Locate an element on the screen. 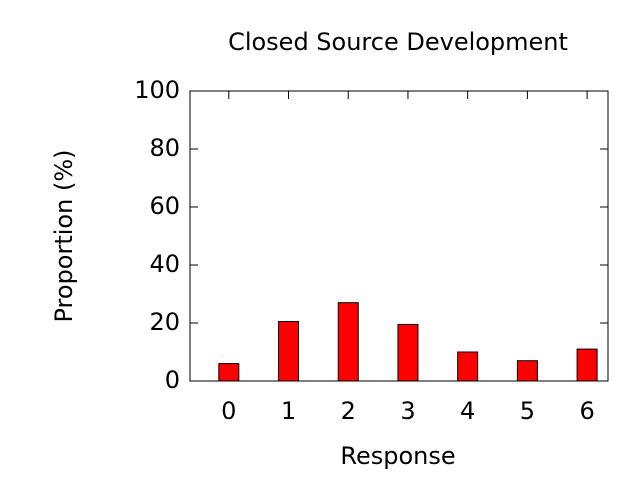 Image resolution: width=640 pixels, height=480 pixels. x-tick-label: 2 is located at coordinates (348, 411).